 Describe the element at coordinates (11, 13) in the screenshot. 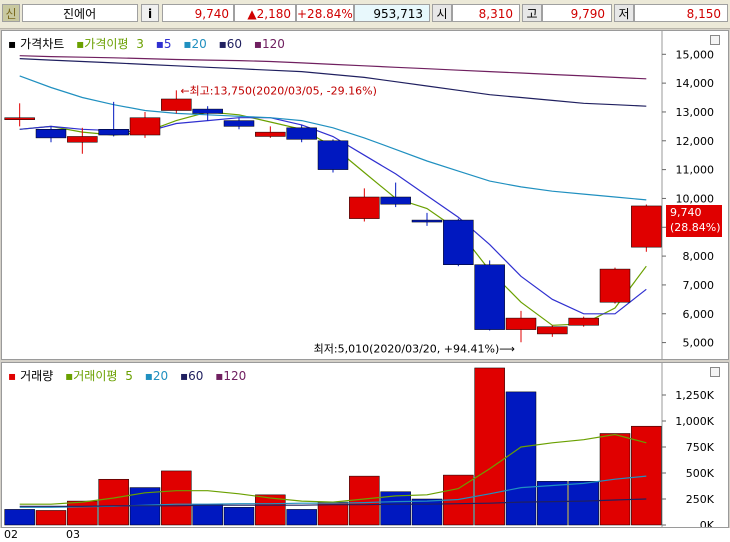

I see `market-badge: 신` at that location.